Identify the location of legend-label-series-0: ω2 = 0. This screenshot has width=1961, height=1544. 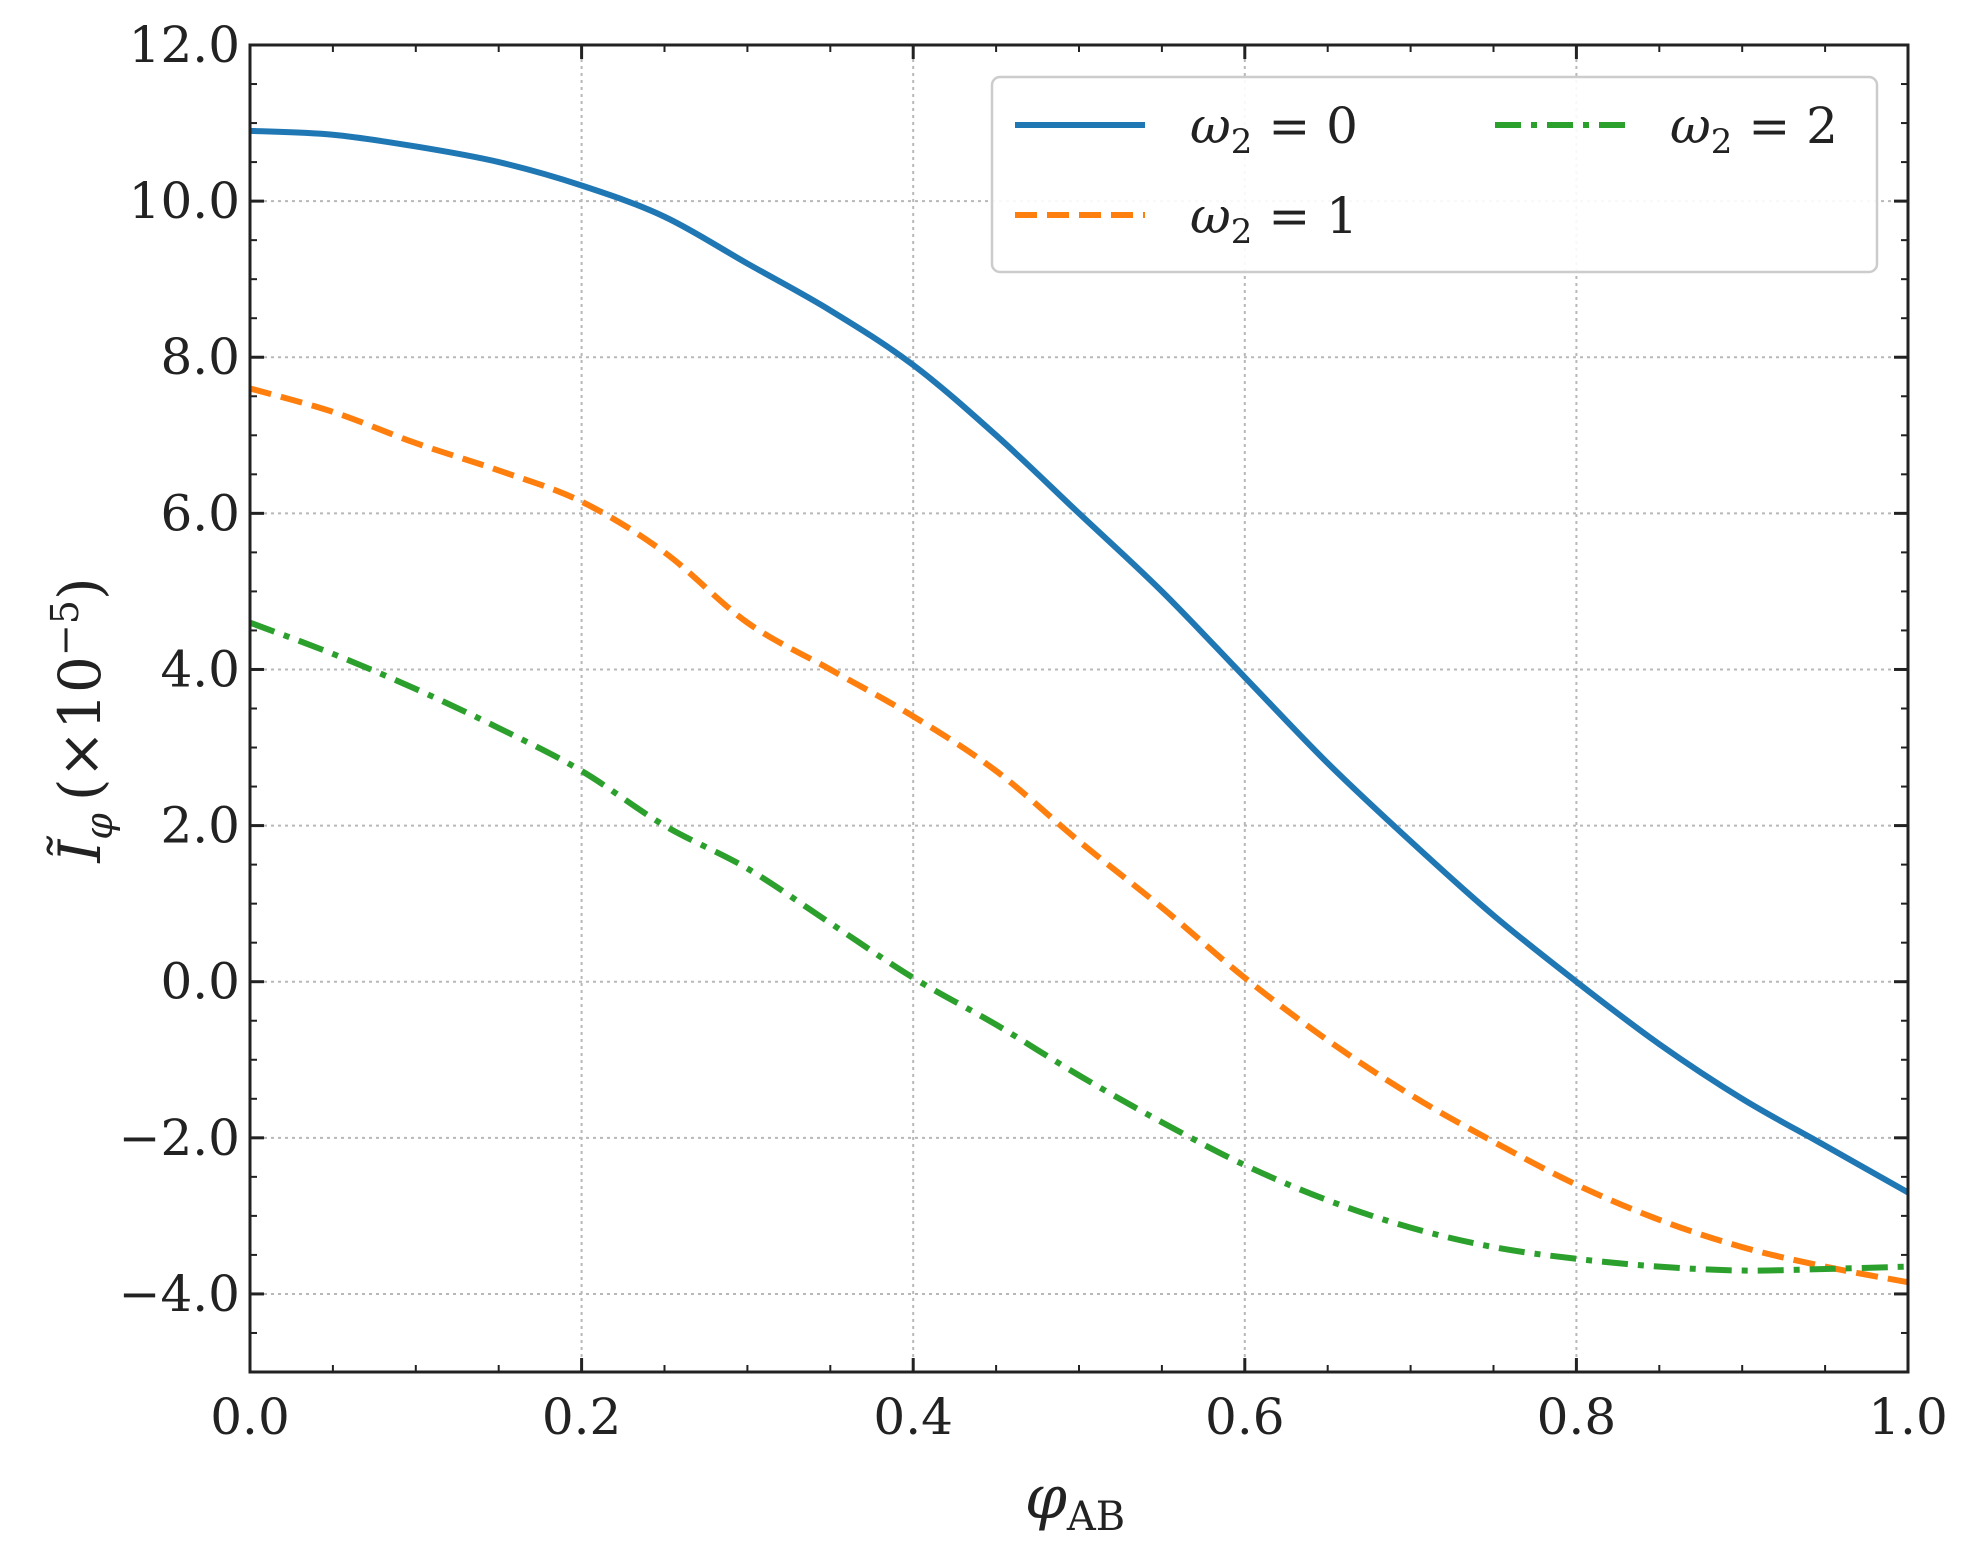
(1274, 129).